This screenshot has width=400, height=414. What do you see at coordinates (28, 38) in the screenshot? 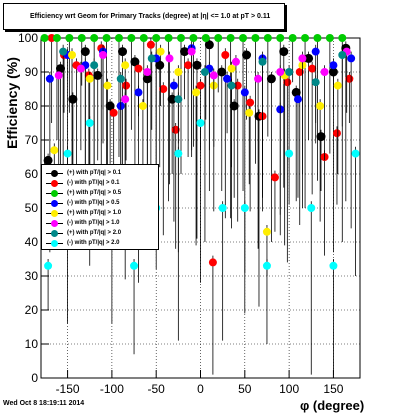
I see `y-tick-label: 100` at bounding box center [28, 38].